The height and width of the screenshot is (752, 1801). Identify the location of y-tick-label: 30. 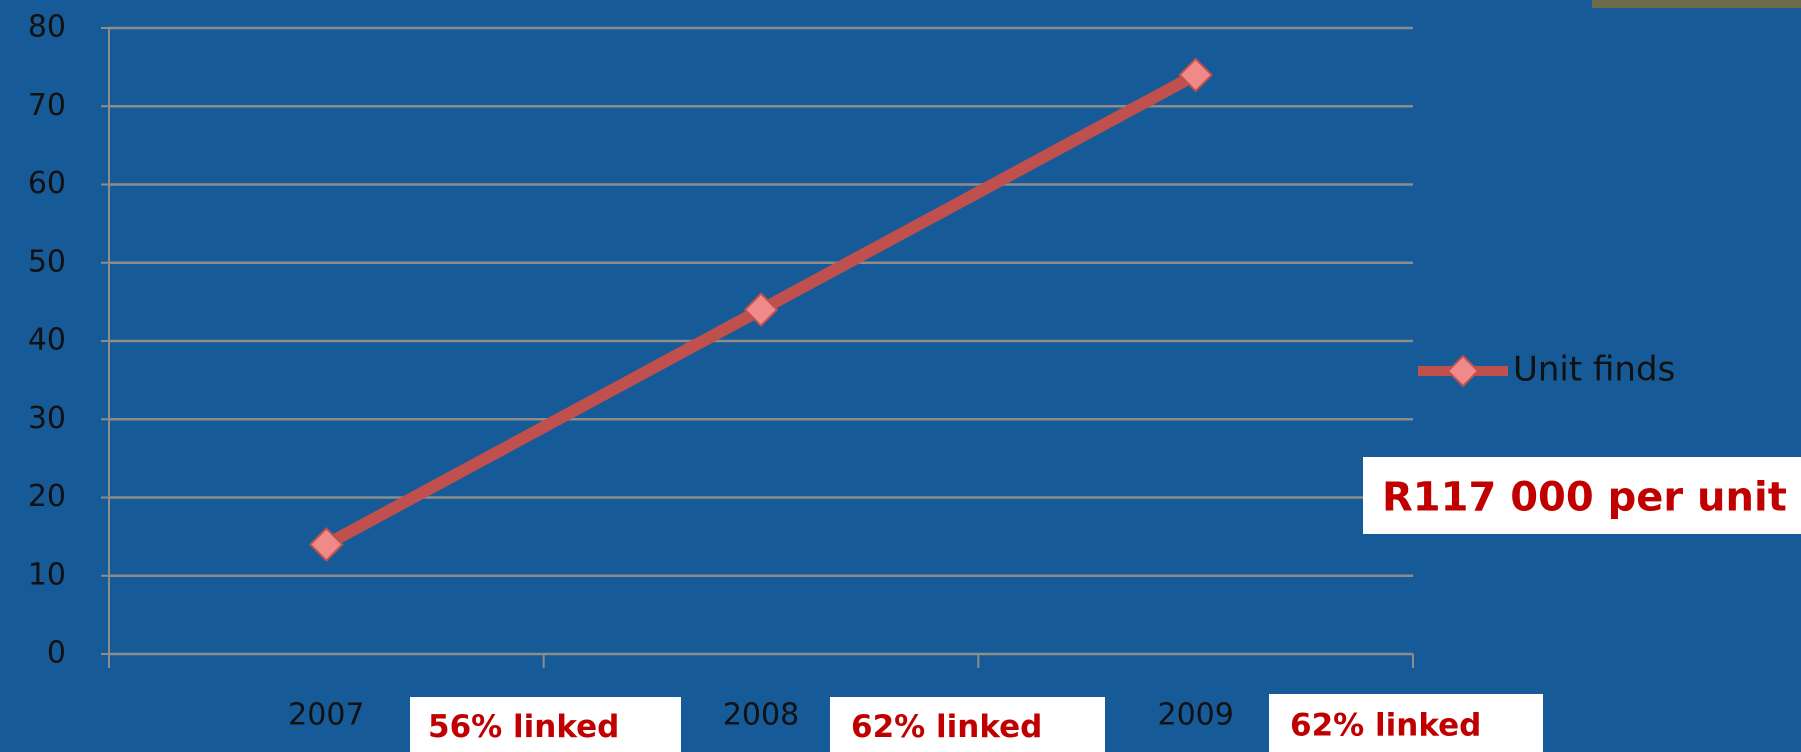
(47, 418).